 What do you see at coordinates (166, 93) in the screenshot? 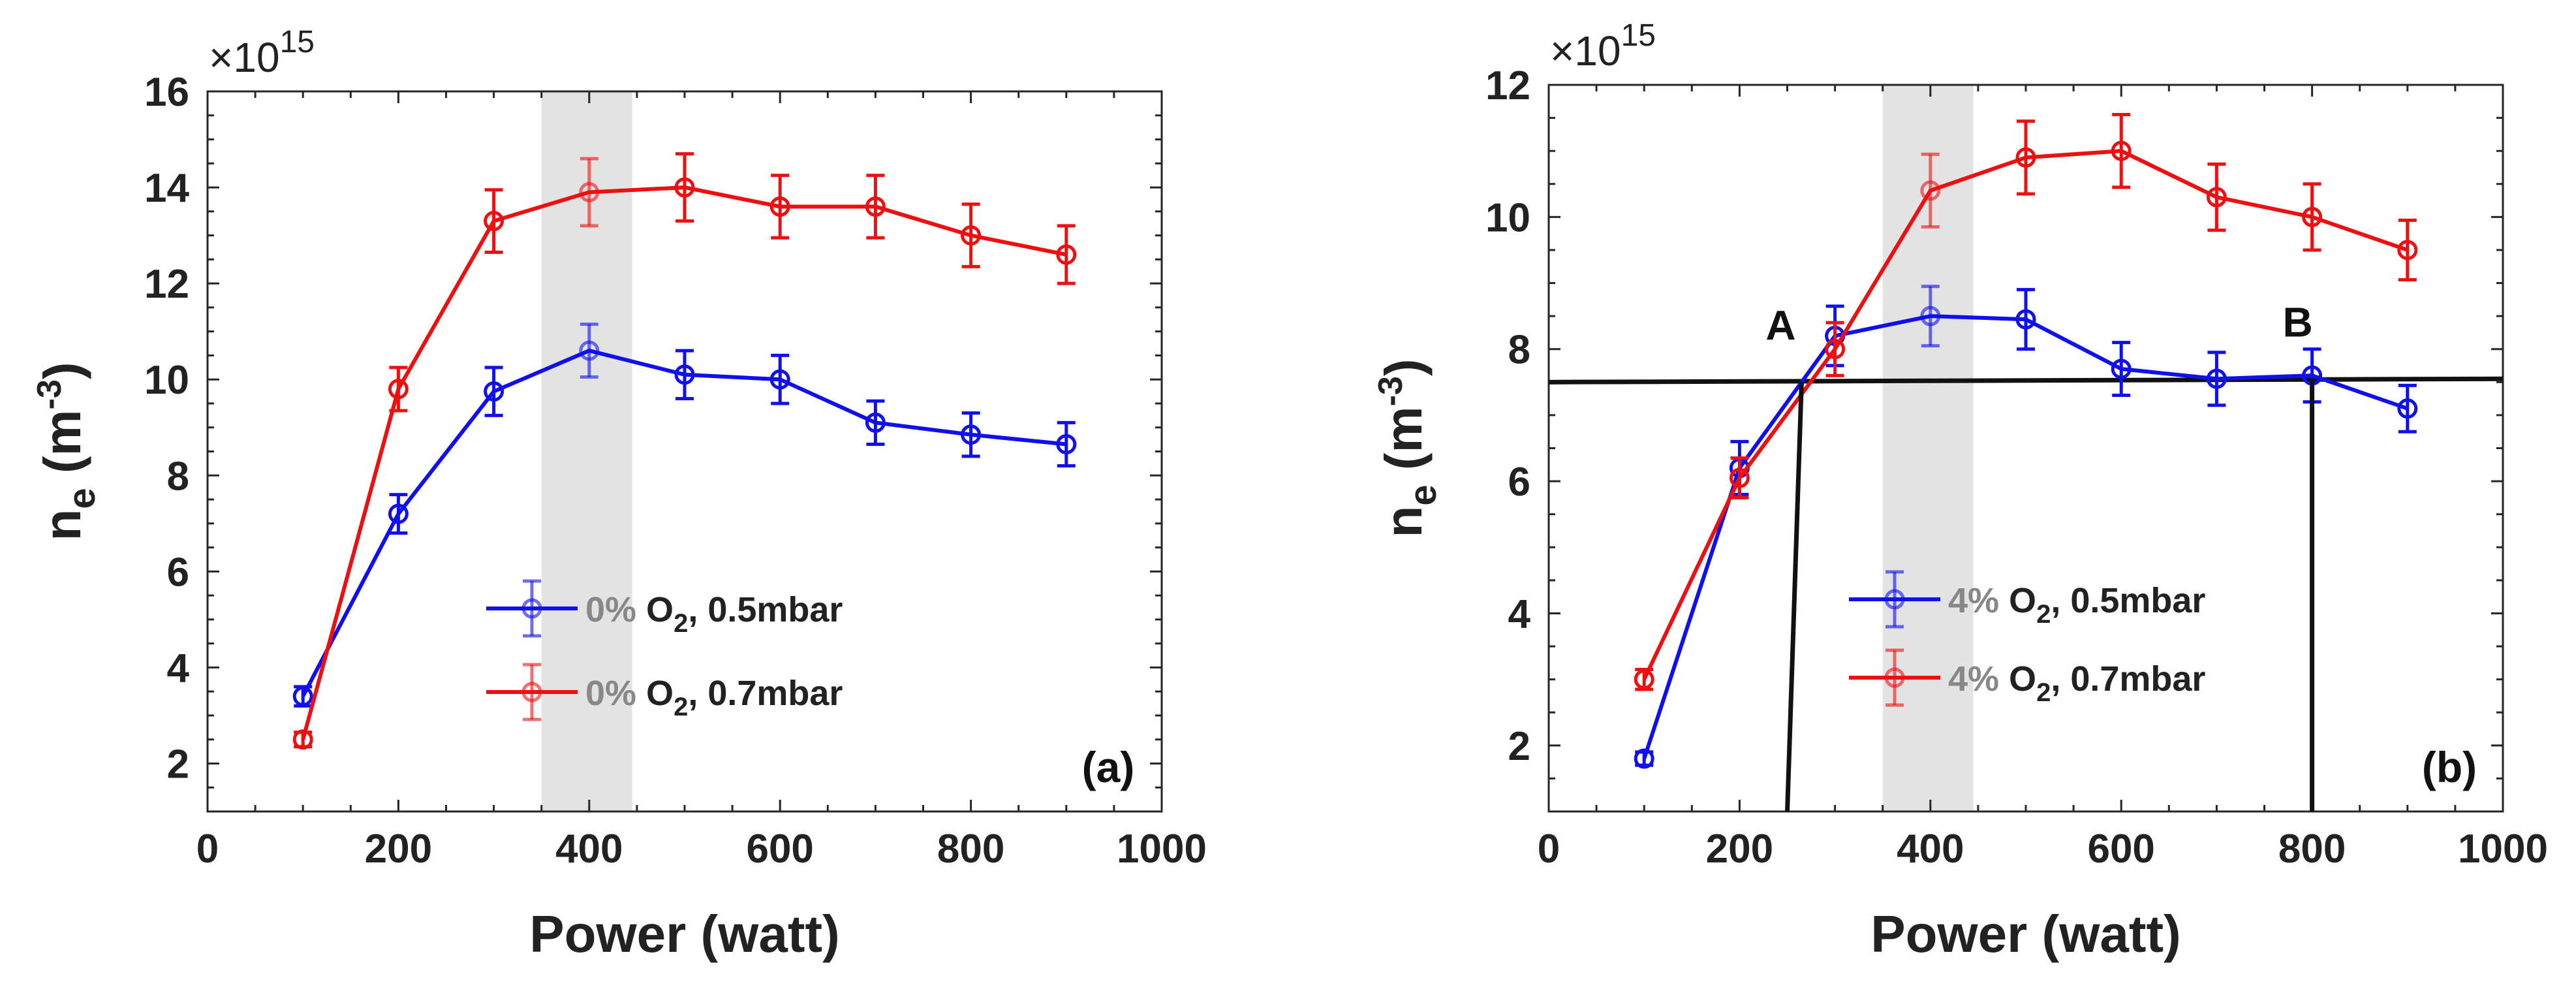
I see `y-tick-label: 16` at bounding box center [166, 93].